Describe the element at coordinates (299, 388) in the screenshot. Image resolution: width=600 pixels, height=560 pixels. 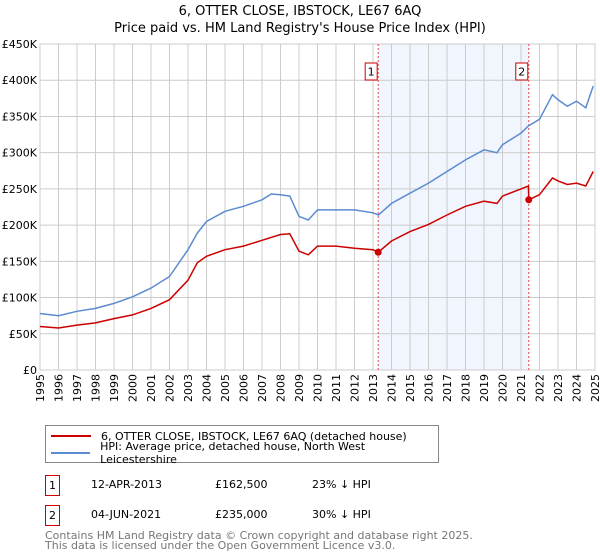
I see `x-tick-label: 2009` at that location.